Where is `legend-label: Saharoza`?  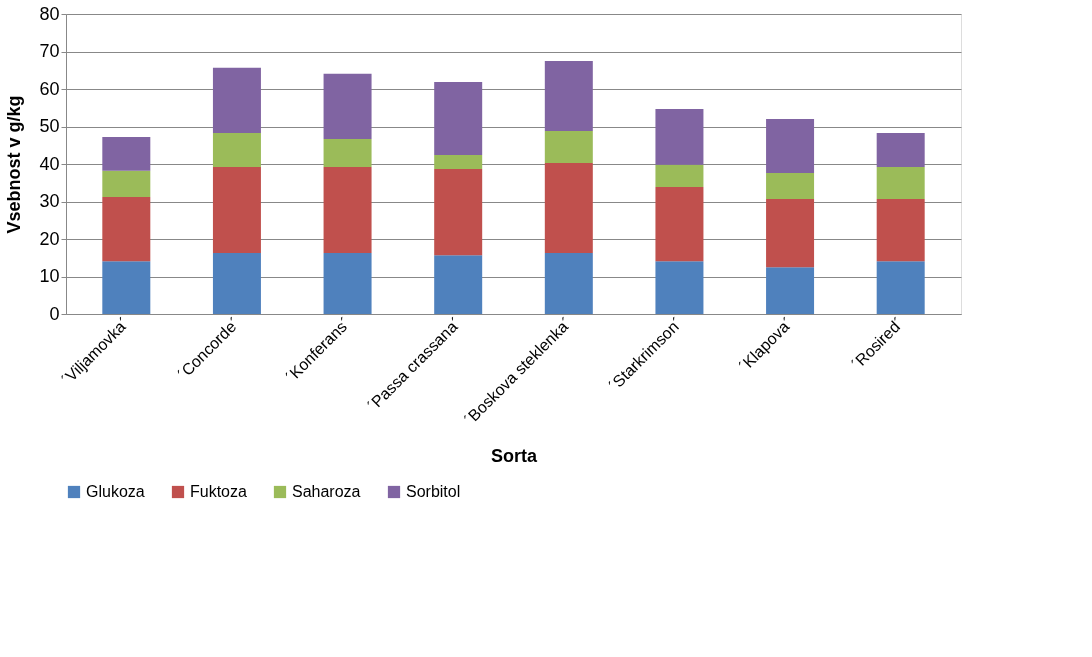
legend-label: Saharoza is located at coordinates (326, 491).